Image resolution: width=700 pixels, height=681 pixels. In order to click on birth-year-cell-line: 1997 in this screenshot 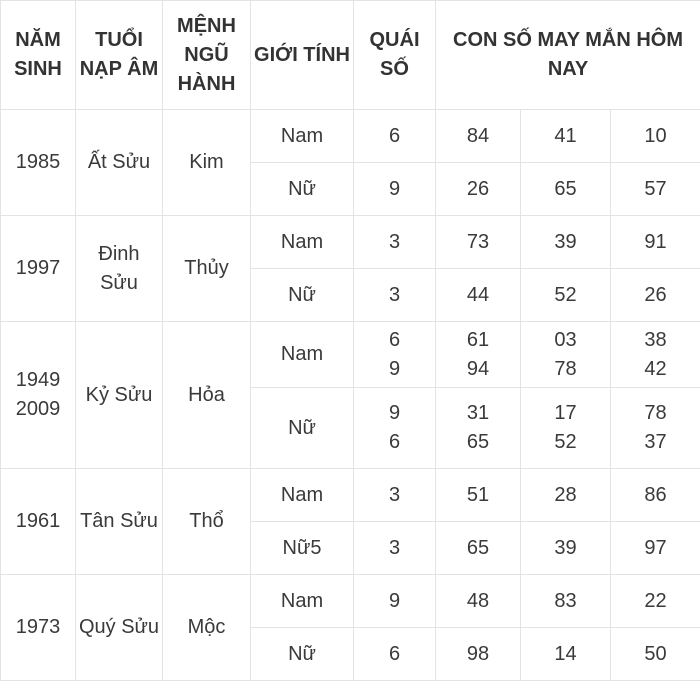, I will do `click(38, 268)`.